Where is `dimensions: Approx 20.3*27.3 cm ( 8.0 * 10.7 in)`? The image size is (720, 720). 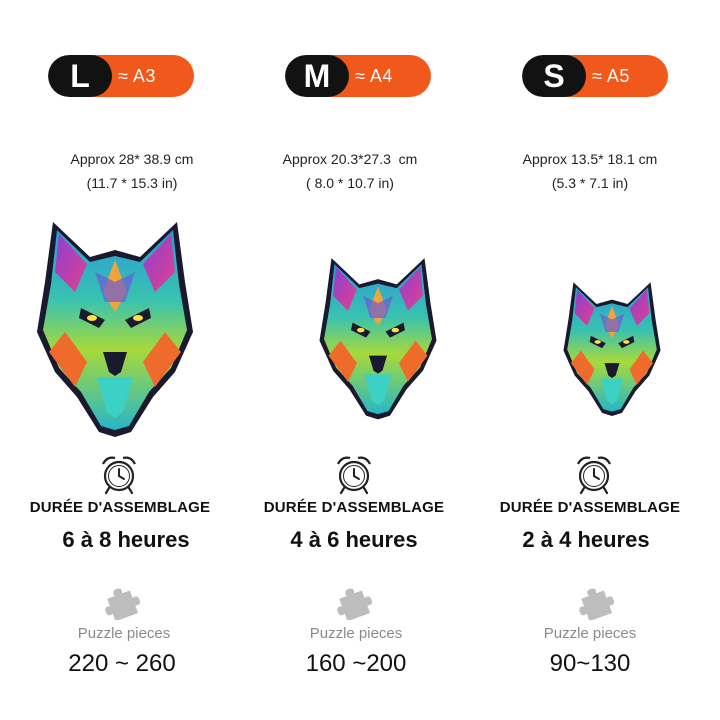 dimensions: Approx 20.3*27.3 cm ( 8.0 * 10.7 in) is located at coordinates (350, 171).